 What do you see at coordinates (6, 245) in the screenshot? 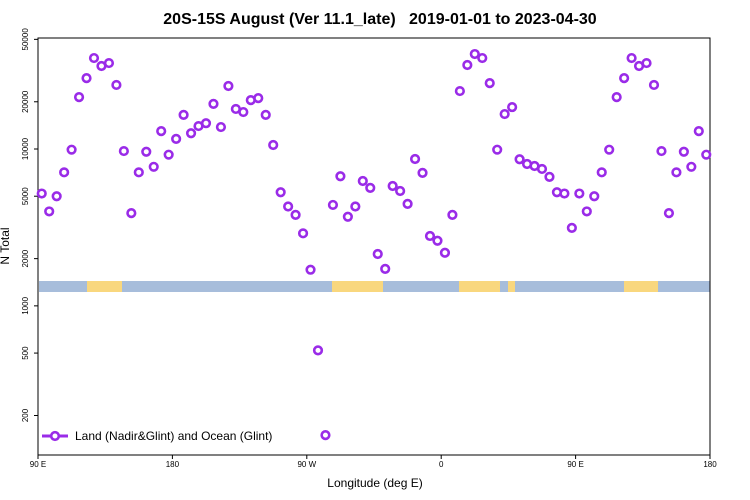
I see `y-axis-label: N Total` at bounding box center [6, 245].